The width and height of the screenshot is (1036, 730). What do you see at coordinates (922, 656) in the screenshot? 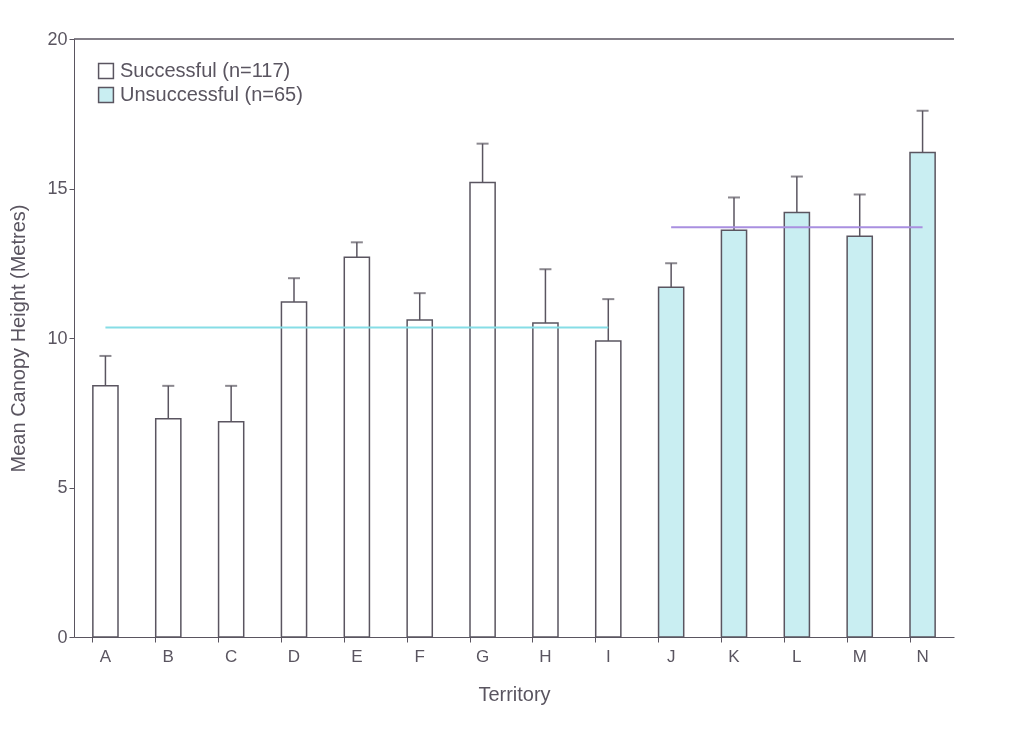
I see `x-tick-label: N` at bounding box center [922, 656].